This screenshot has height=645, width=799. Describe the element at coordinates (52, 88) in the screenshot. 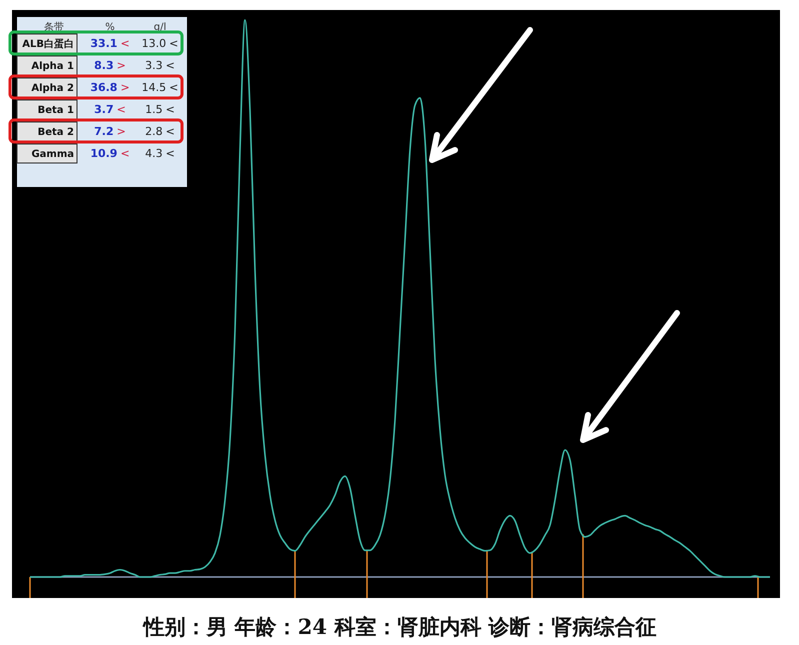

I see `annotation: Alpha 2` at that location.